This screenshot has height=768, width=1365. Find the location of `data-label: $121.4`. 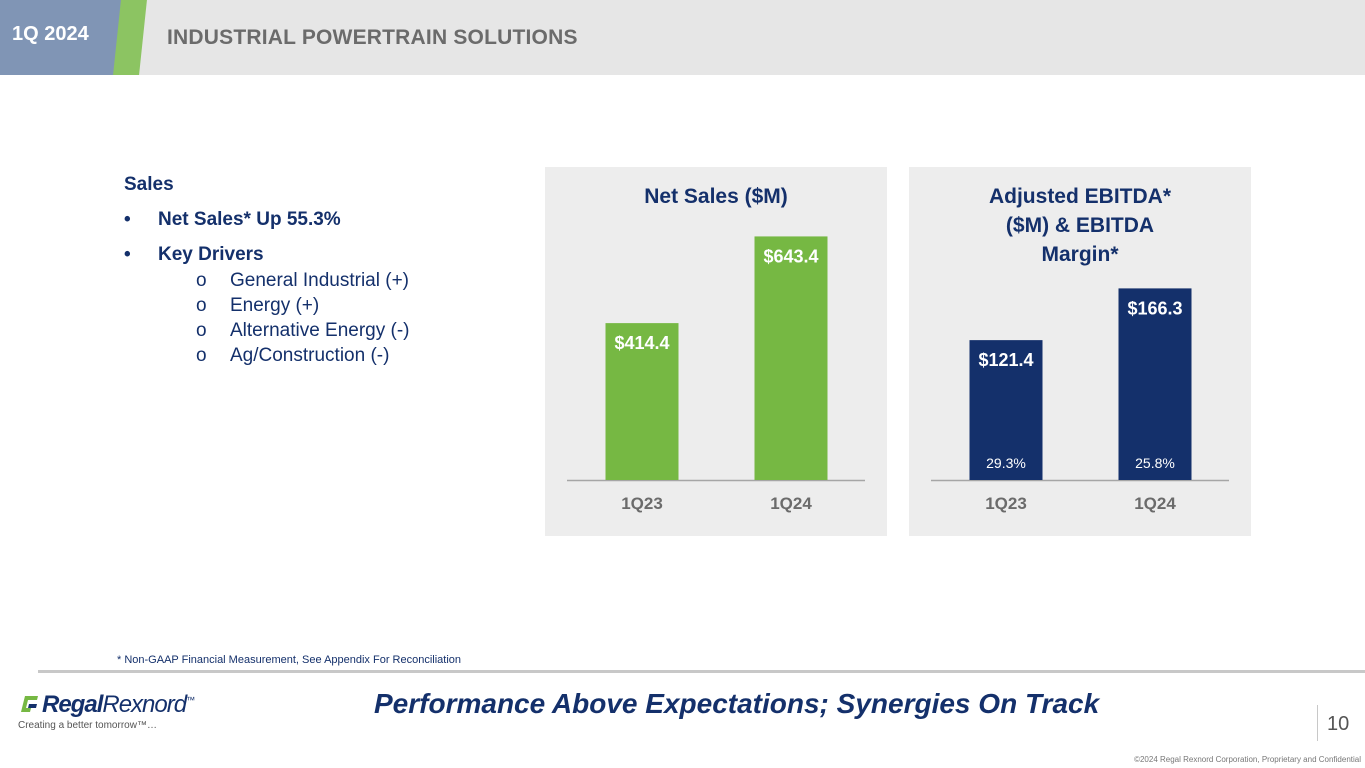

data-label: $121.4 is located at coordinates (1005, 360).